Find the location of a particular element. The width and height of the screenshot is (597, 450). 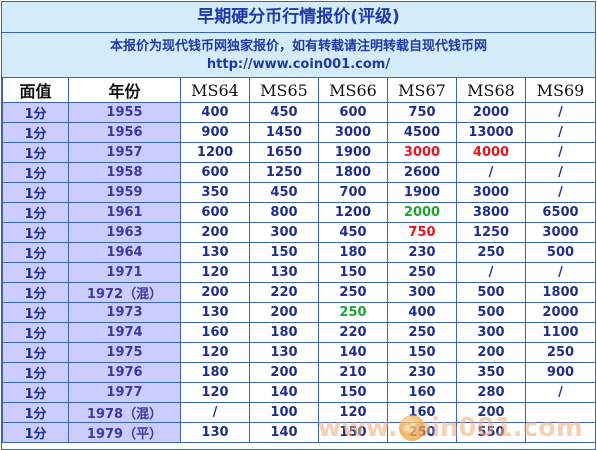

table-row: 1分 1977 120 140 150 160 280/ is located at coordinates (298, 392).